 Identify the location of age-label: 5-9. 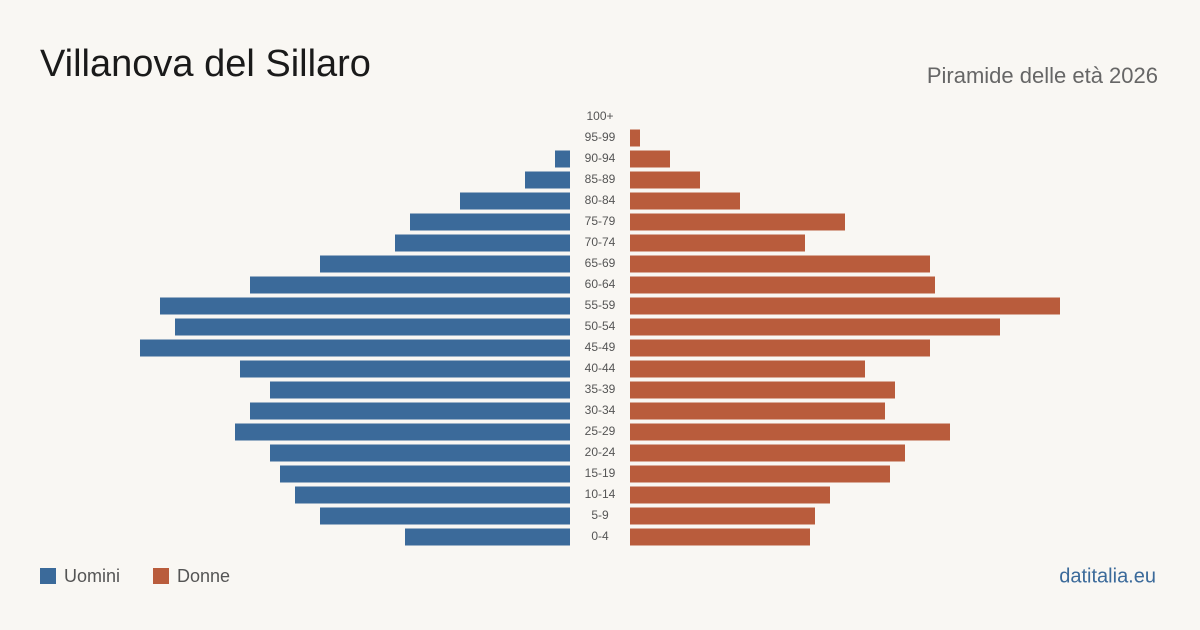
(600, 515).